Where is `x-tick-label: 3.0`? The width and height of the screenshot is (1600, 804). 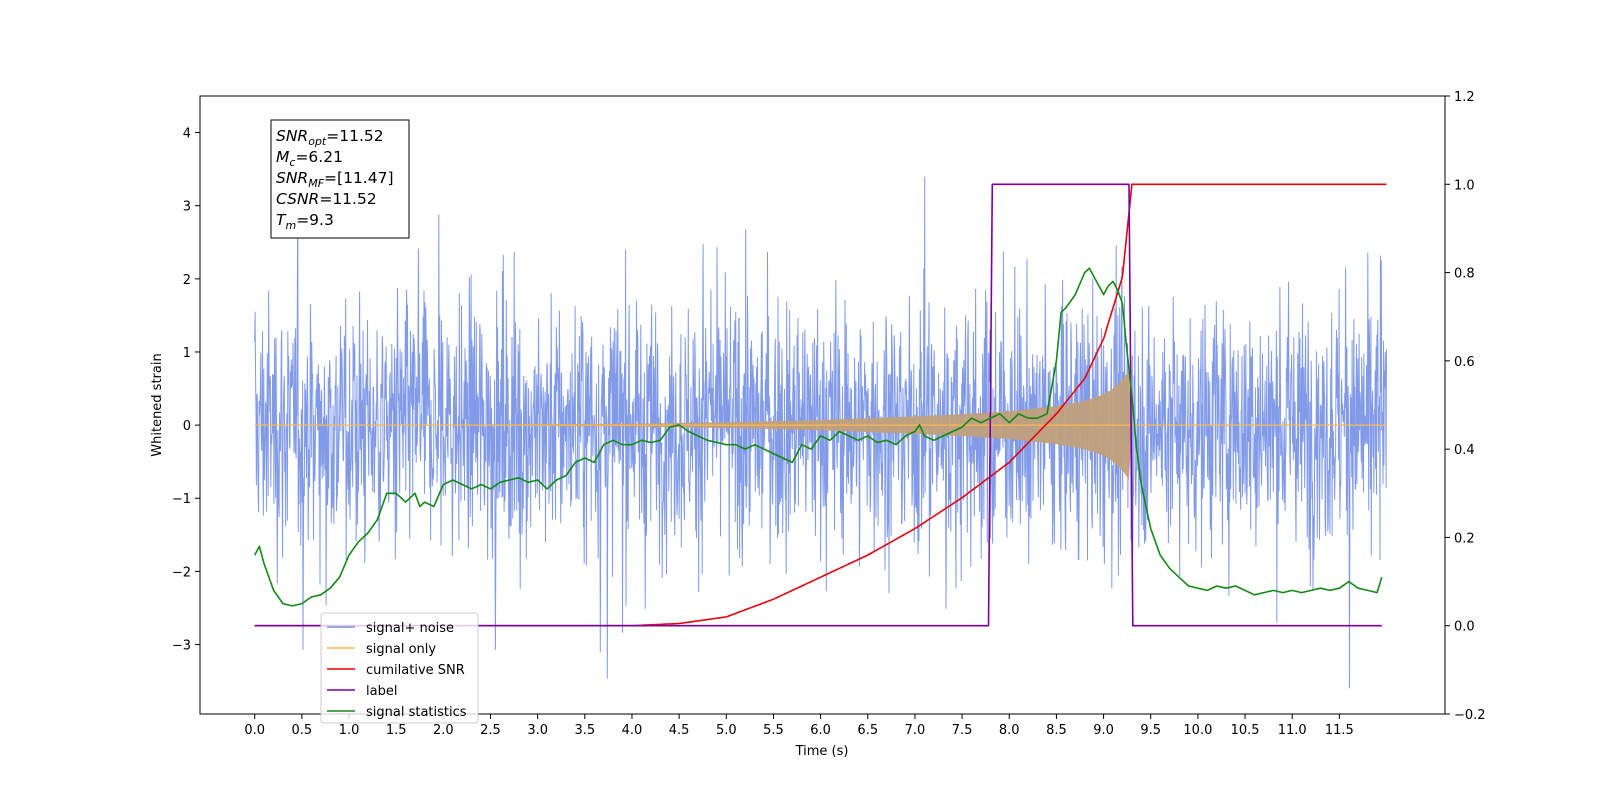
x-tick-label: 3.0 is located at coordinates (537, 730).